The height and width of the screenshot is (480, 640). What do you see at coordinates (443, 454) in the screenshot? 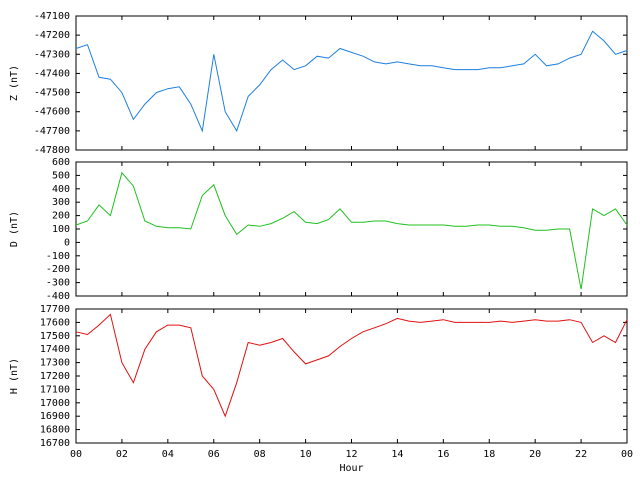
I see `x-tick-label: 16` at bounding box center [443, 454].